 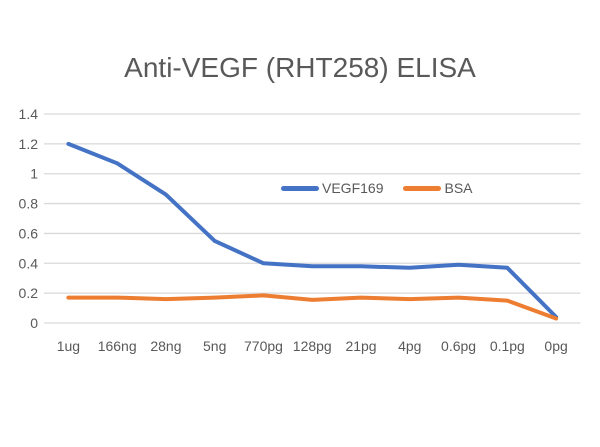 I want to click on y-axis-tick-label: 1.2, so click(x=29, y=144).